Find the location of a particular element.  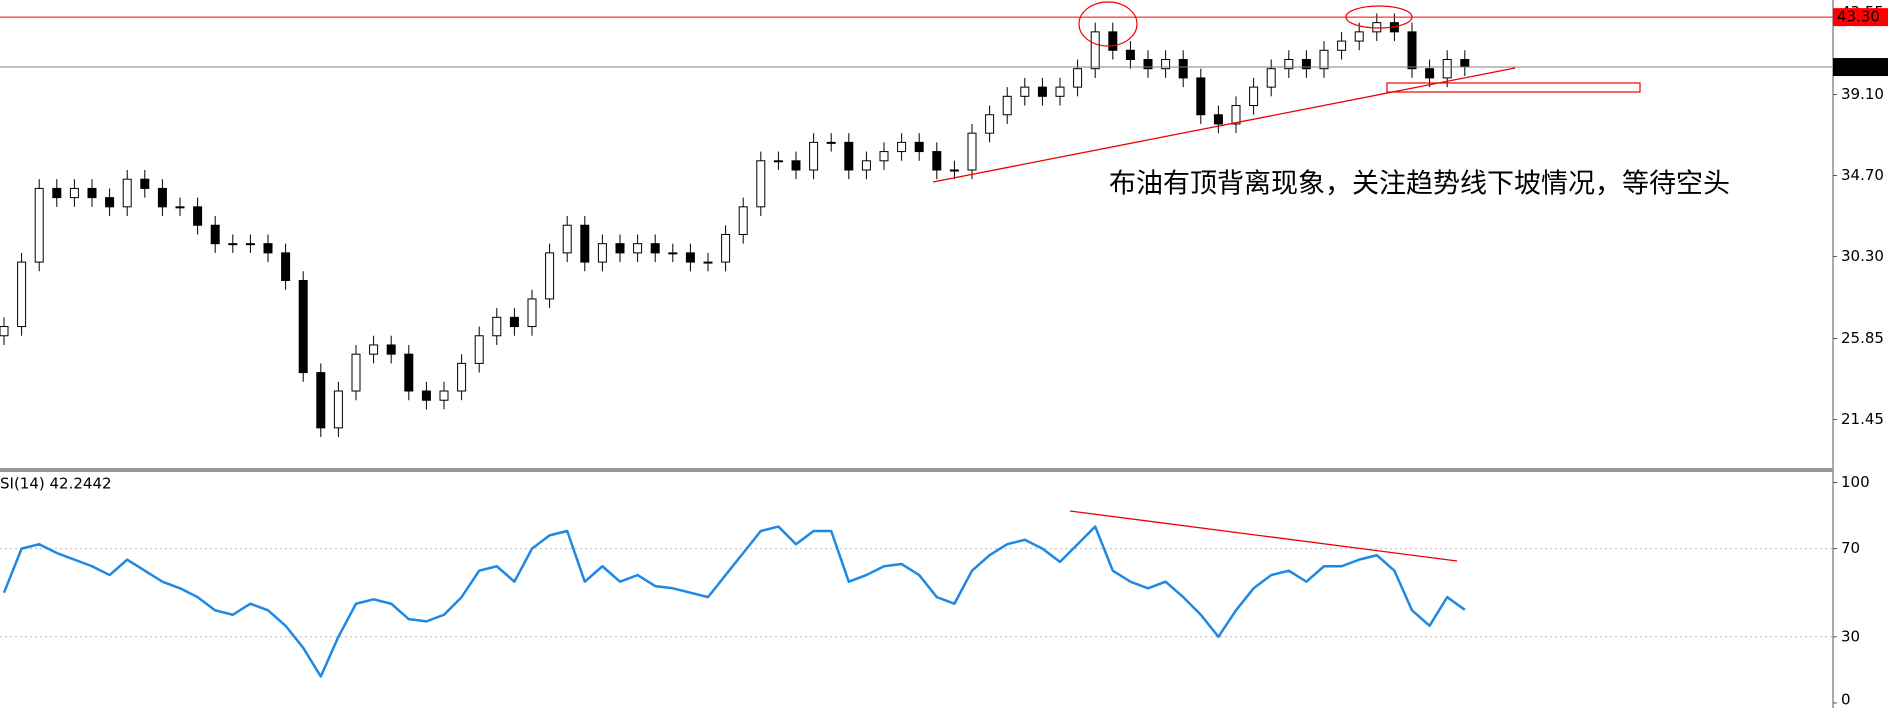

annotation: 布油有顶背离现象，关注趋势线下坡情况，等待空头 is located at coordinates (1419, 184).